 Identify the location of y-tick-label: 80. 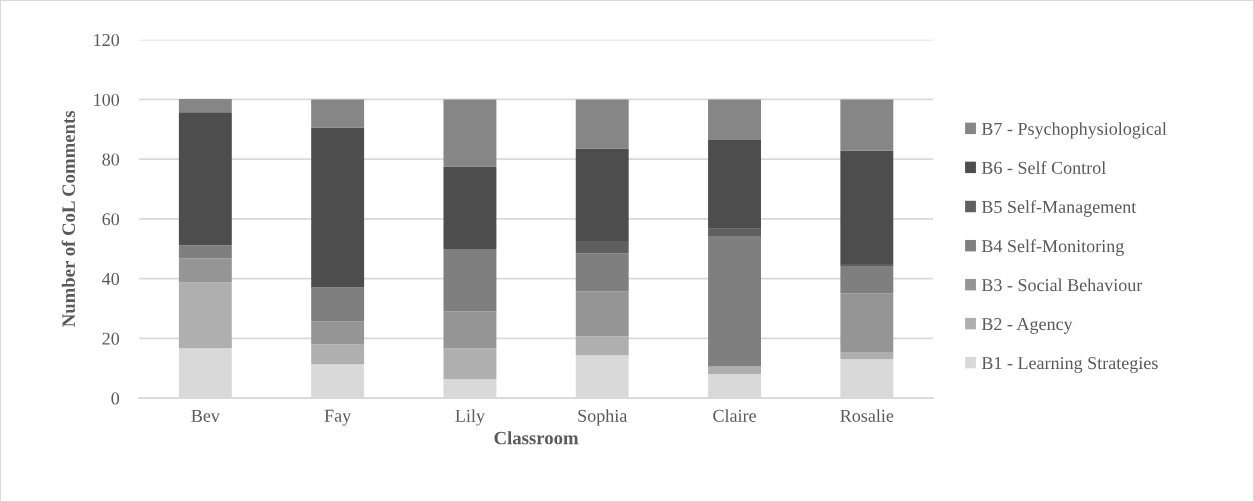
(111, 159).